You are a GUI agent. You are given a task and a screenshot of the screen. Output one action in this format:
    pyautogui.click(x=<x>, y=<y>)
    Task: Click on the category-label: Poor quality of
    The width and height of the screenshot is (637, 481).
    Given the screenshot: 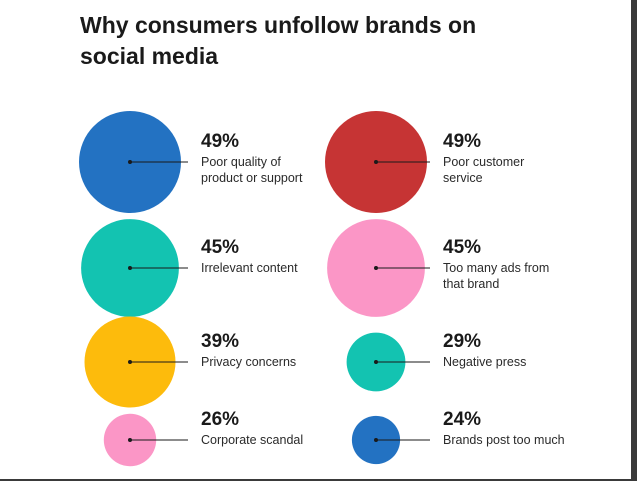 What is the action you would take?
    pyautogui.click(x=241, y=162)
    